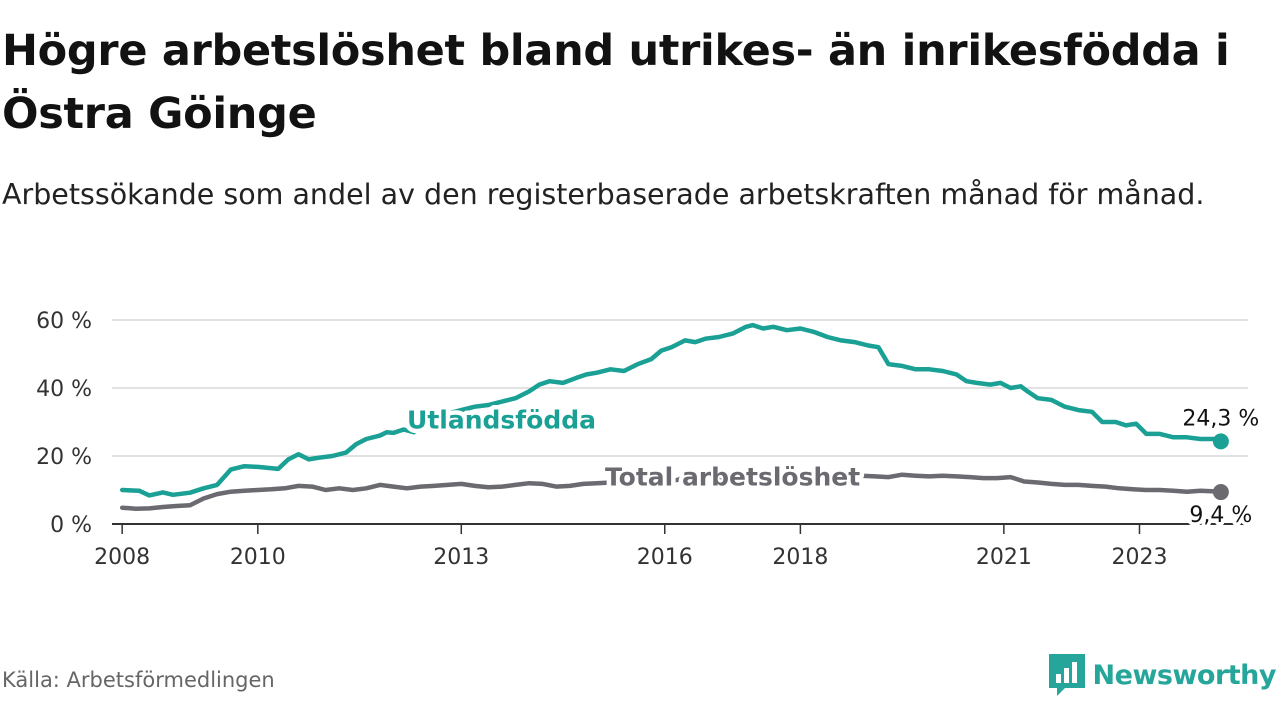 This screenshot has width=1280, height=720. I want to click on series-label-halo: Total arbetslöshet, so click(732, 476).